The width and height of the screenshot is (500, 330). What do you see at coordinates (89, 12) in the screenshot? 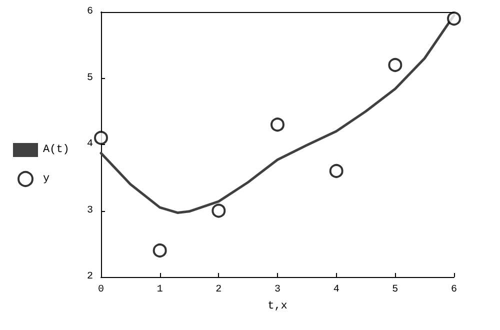
I see `y-tick-label: 6` at bounding box center [89, 12].